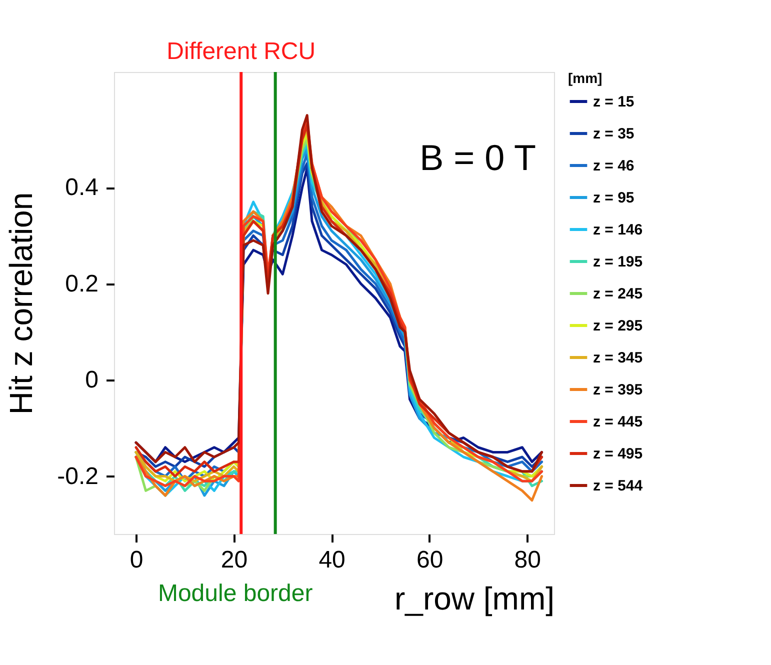 This screenshot has width=771, height=665. I want to click on y-tick-label: -0.2, so click(77, 476).